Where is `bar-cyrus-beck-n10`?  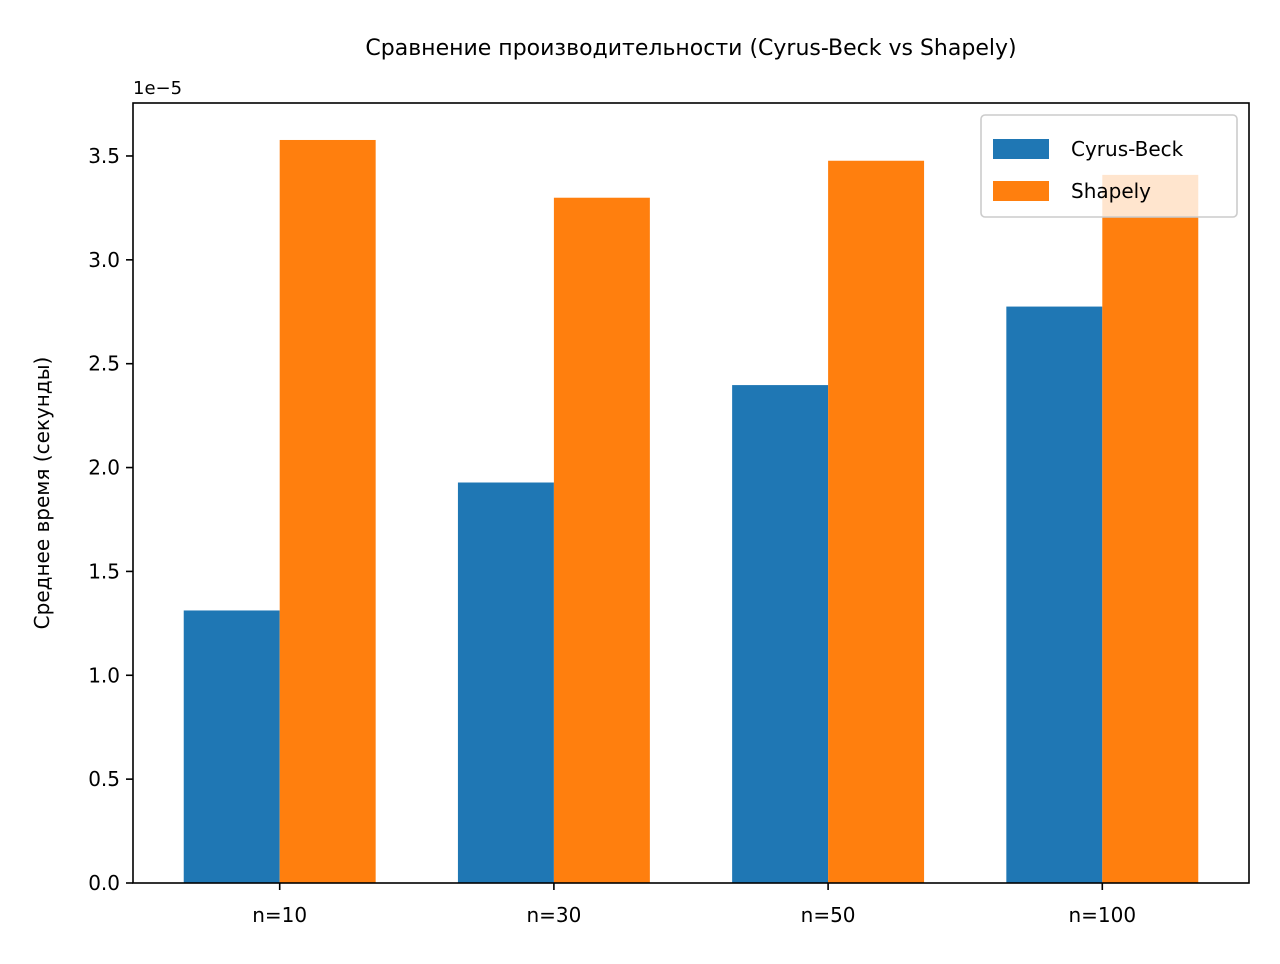
bar-cyrus-beck-n10 is located at coordinates (231, 746).